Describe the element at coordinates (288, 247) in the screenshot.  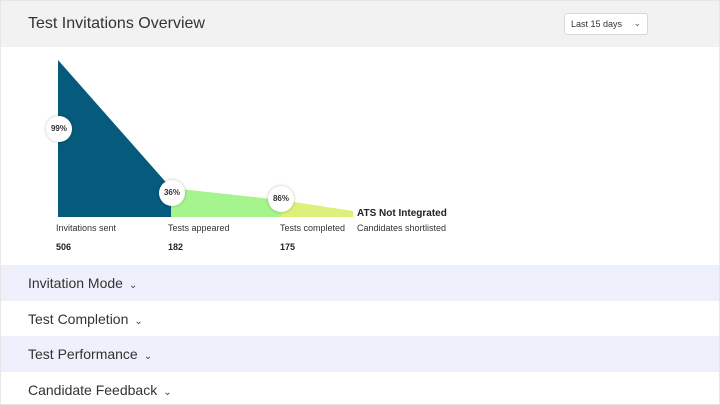
I see `stage-count-tests-completed: 175` at that location.